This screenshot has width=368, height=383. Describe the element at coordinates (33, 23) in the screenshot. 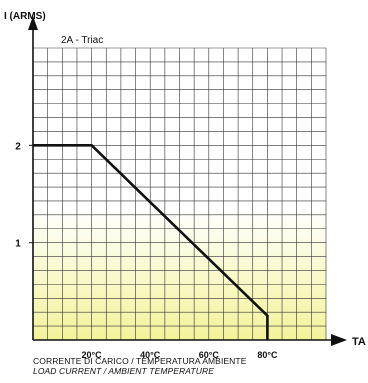

I see `y-axis-arrow` at that location.